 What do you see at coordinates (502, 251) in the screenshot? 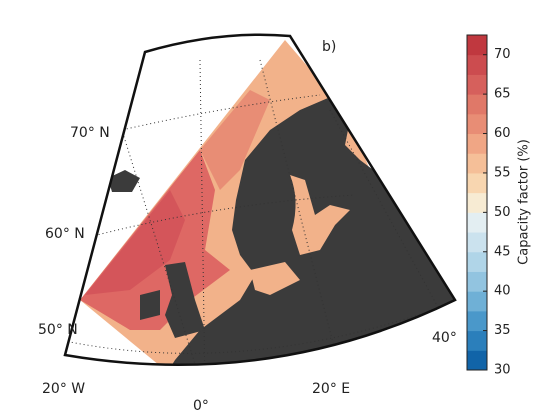
I see `colorbar-tick-label: 45` at bounding box center [502, 251].